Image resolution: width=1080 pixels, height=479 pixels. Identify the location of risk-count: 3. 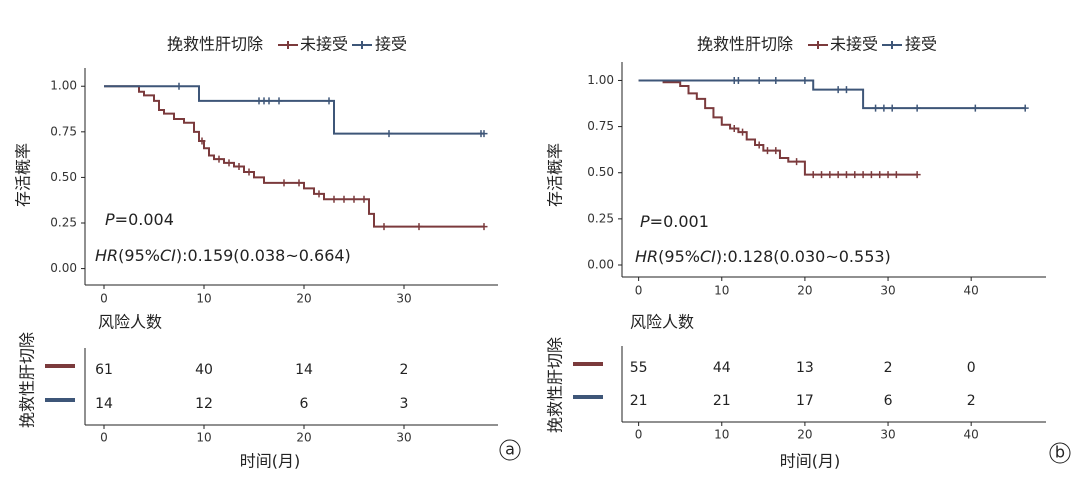
(404, 404).